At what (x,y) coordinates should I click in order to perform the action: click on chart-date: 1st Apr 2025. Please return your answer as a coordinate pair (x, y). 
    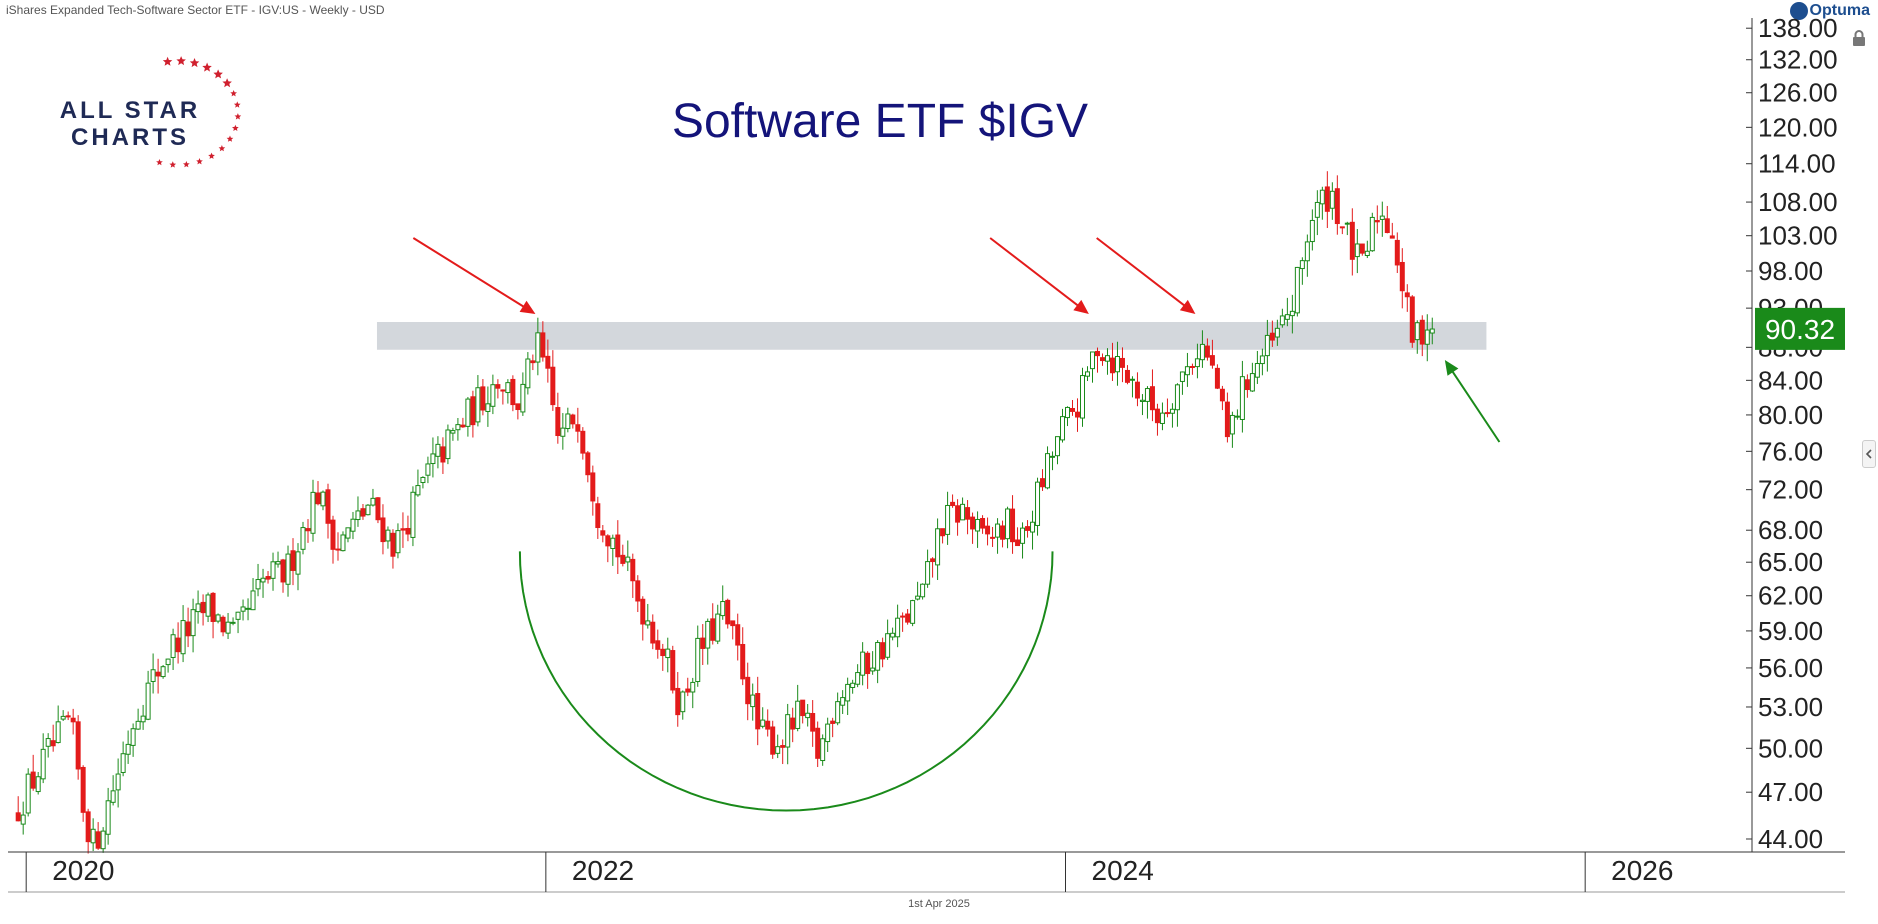
    Looking at the image, I should click on (939, 904).